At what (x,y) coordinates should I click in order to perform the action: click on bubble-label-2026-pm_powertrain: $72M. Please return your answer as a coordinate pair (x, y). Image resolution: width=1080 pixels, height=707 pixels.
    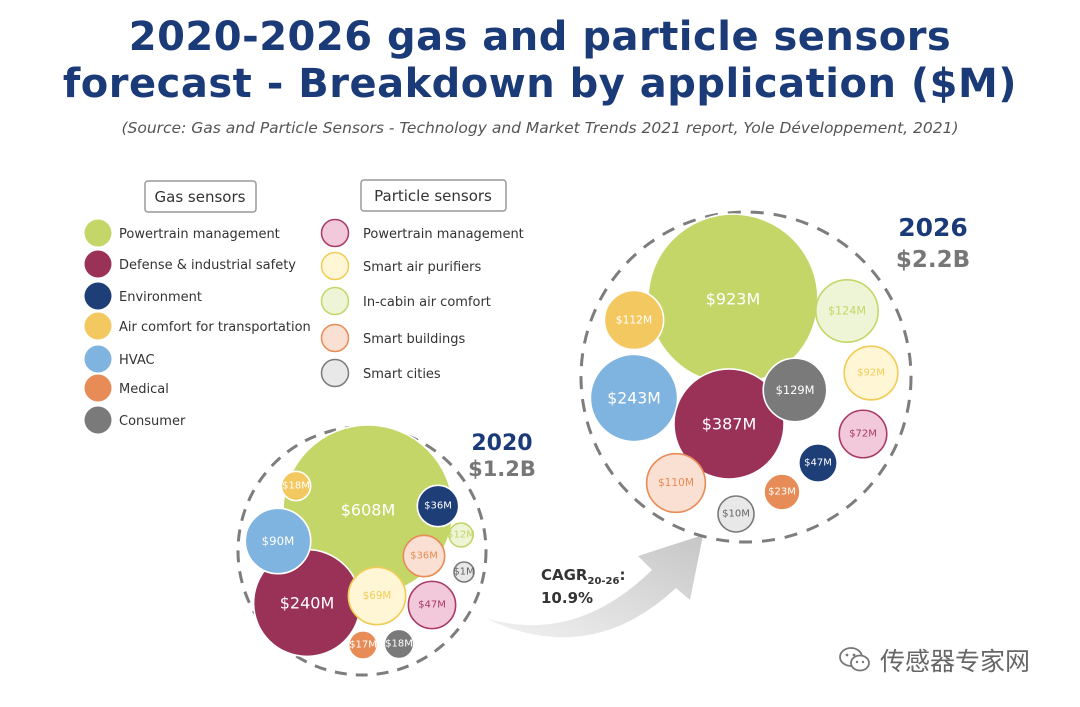
    Looking at the image, I should click on (863, 434).